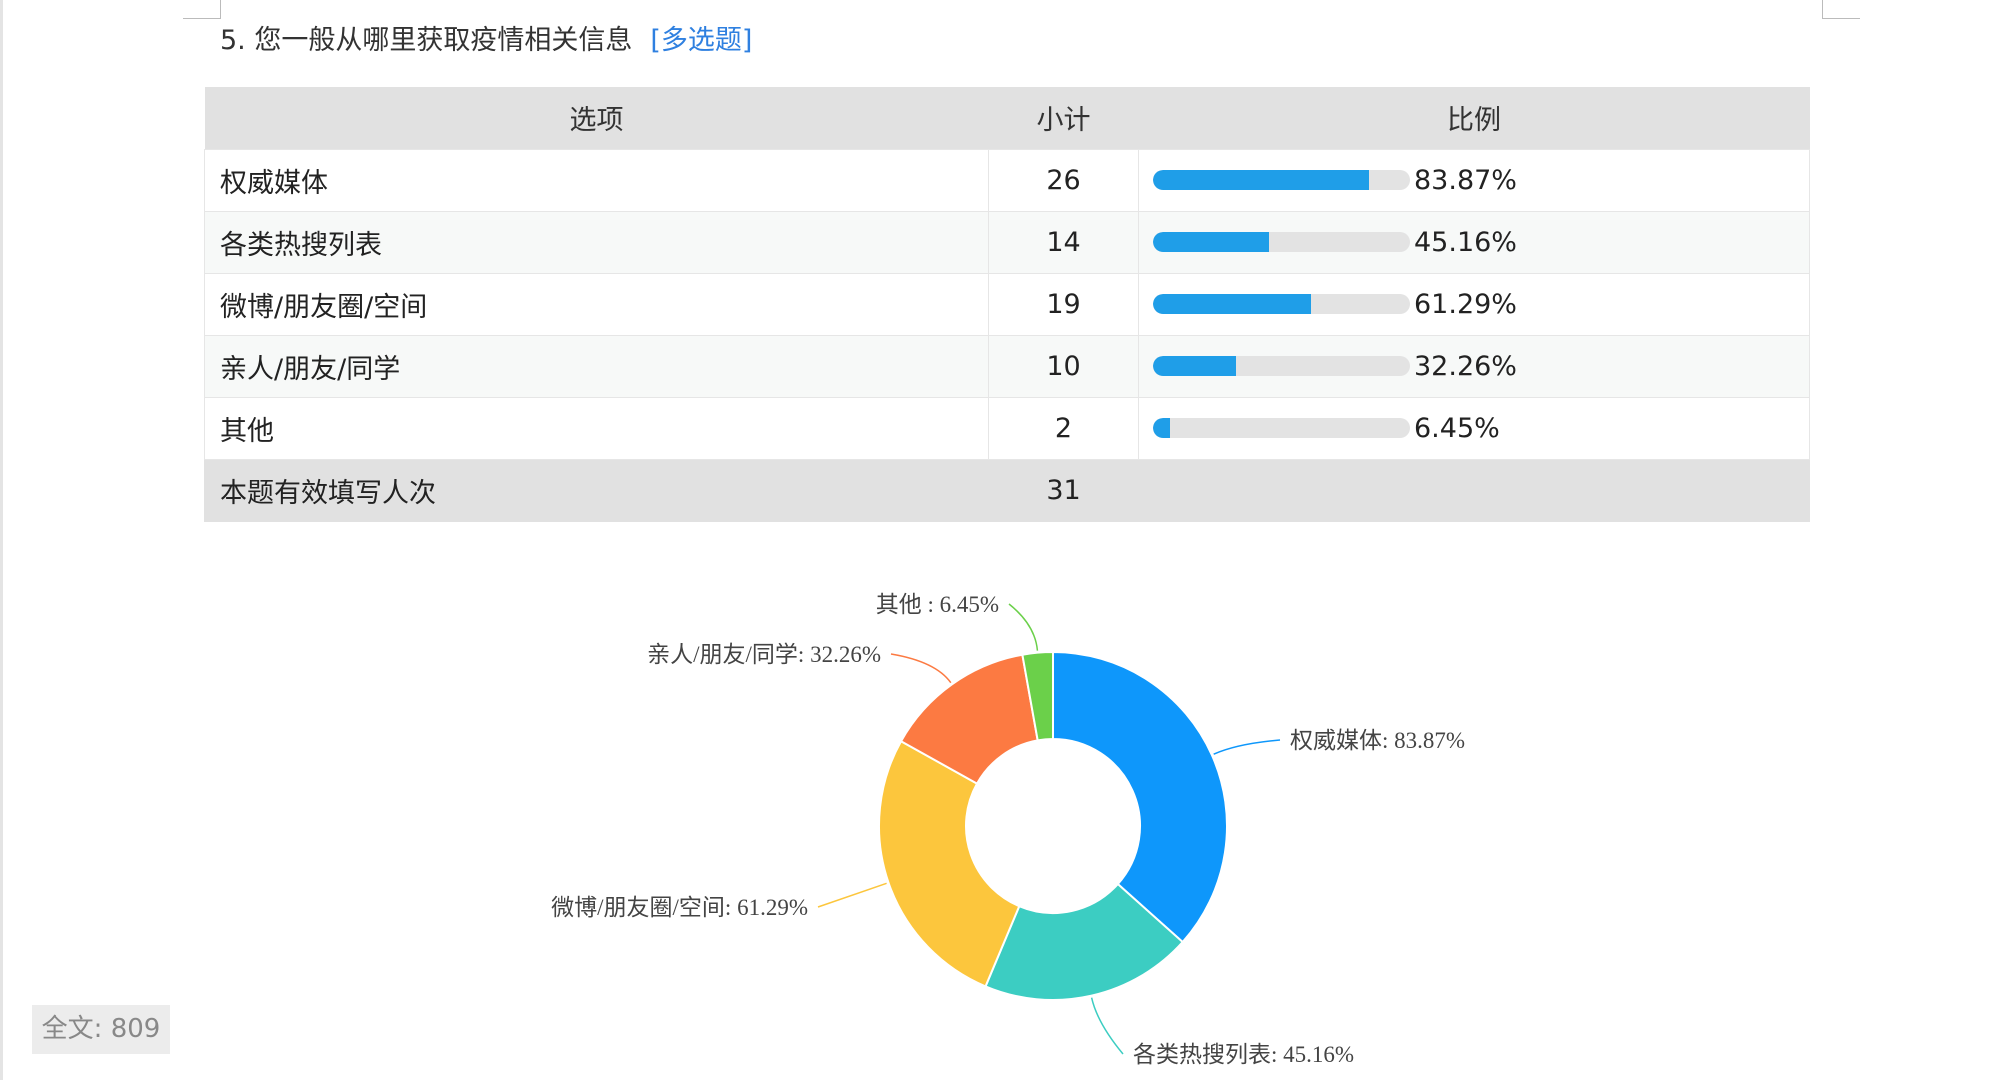  What do you see at coordinates (1007, 428) in the screenshot?
I see `table-row: 其他 2 6.45%` at bounding box center [1007, 428].